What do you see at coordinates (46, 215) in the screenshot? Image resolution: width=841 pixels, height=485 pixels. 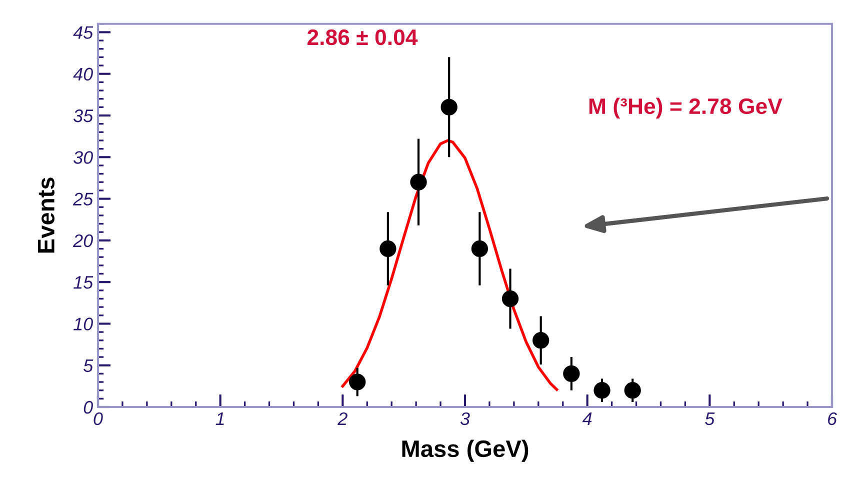 I see `y-axis-title: Events` at bounding box center [46, 215].